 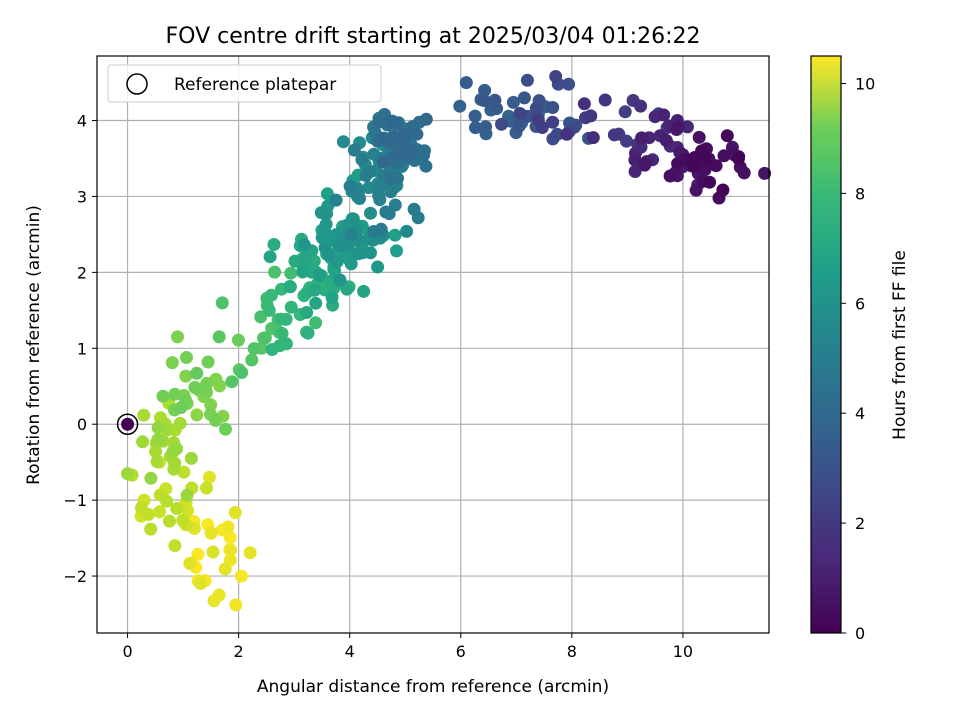 What do you see at coordinates (572, 651) in the screenshot?
I see `x-tick-label: 8` at bounding box center [572, 651].